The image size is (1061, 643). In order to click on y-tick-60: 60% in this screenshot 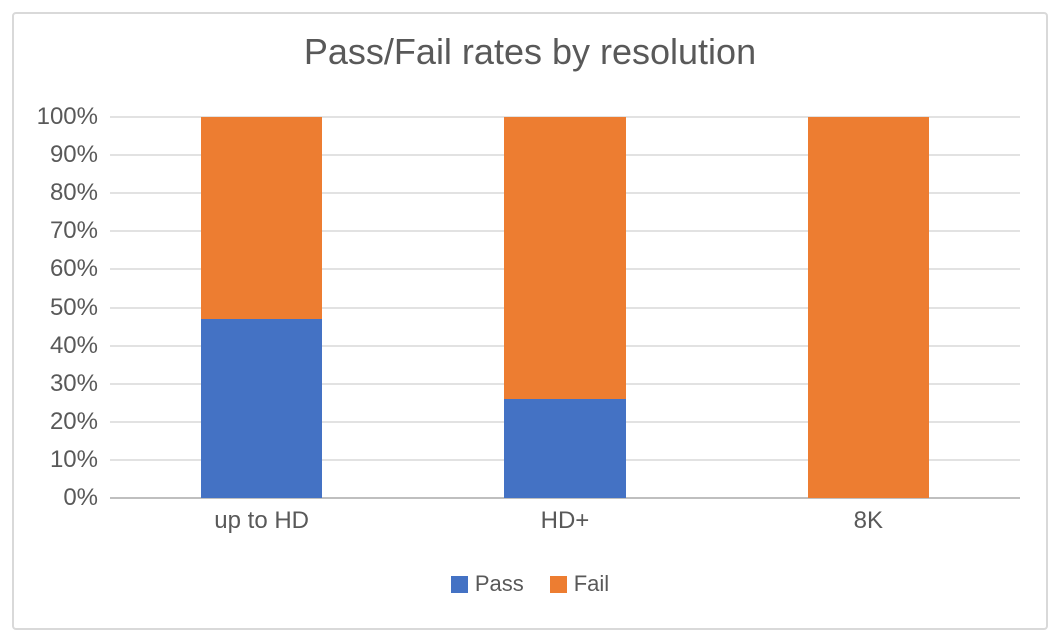, I will do `click(73, 269)`.